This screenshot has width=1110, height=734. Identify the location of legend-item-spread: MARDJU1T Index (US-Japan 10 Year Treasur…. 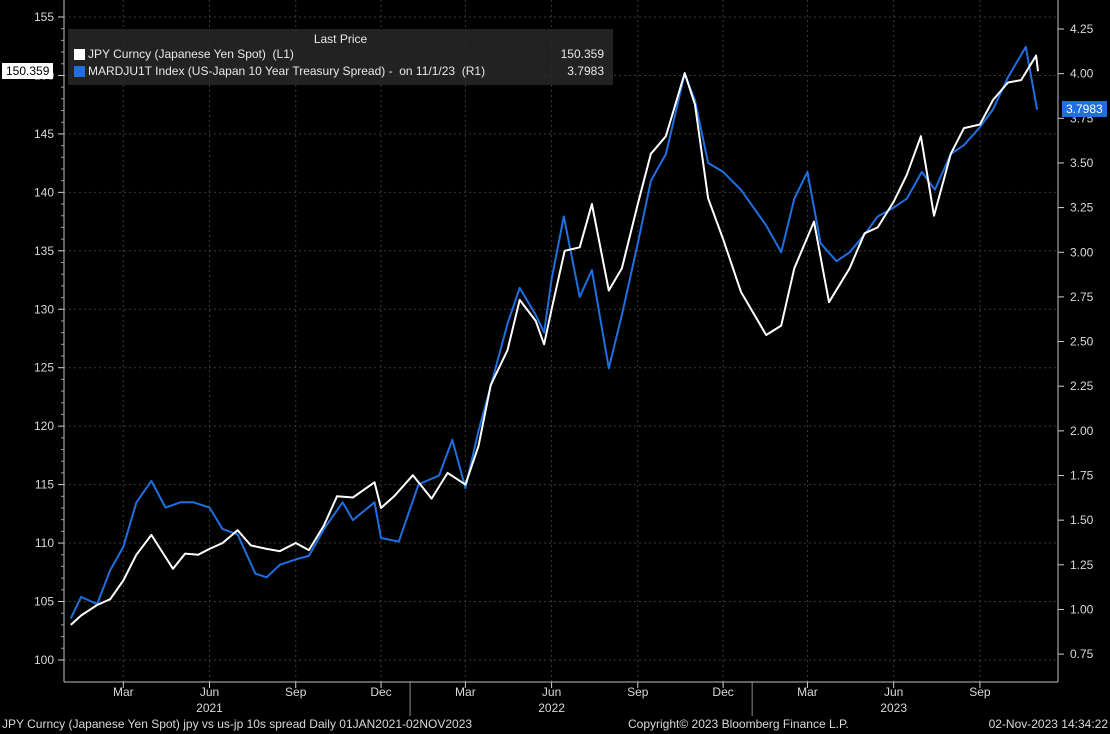
(339, 72).